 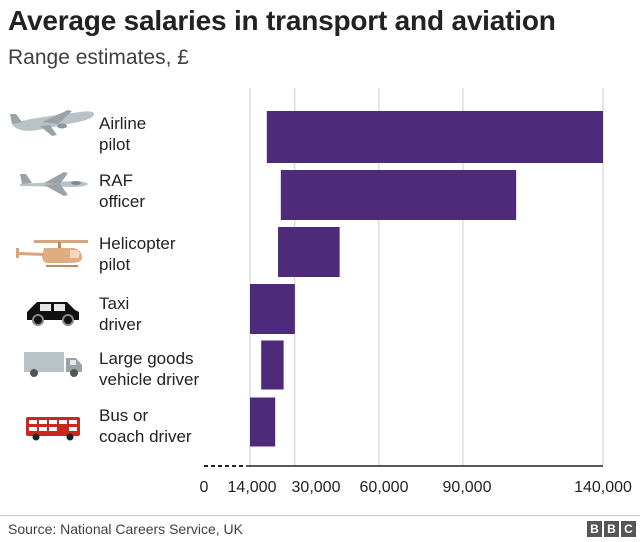 I want to click on category-label-large-goods-vehicle-driver: Large goods vehicle driver, so click(x=149, y=369).